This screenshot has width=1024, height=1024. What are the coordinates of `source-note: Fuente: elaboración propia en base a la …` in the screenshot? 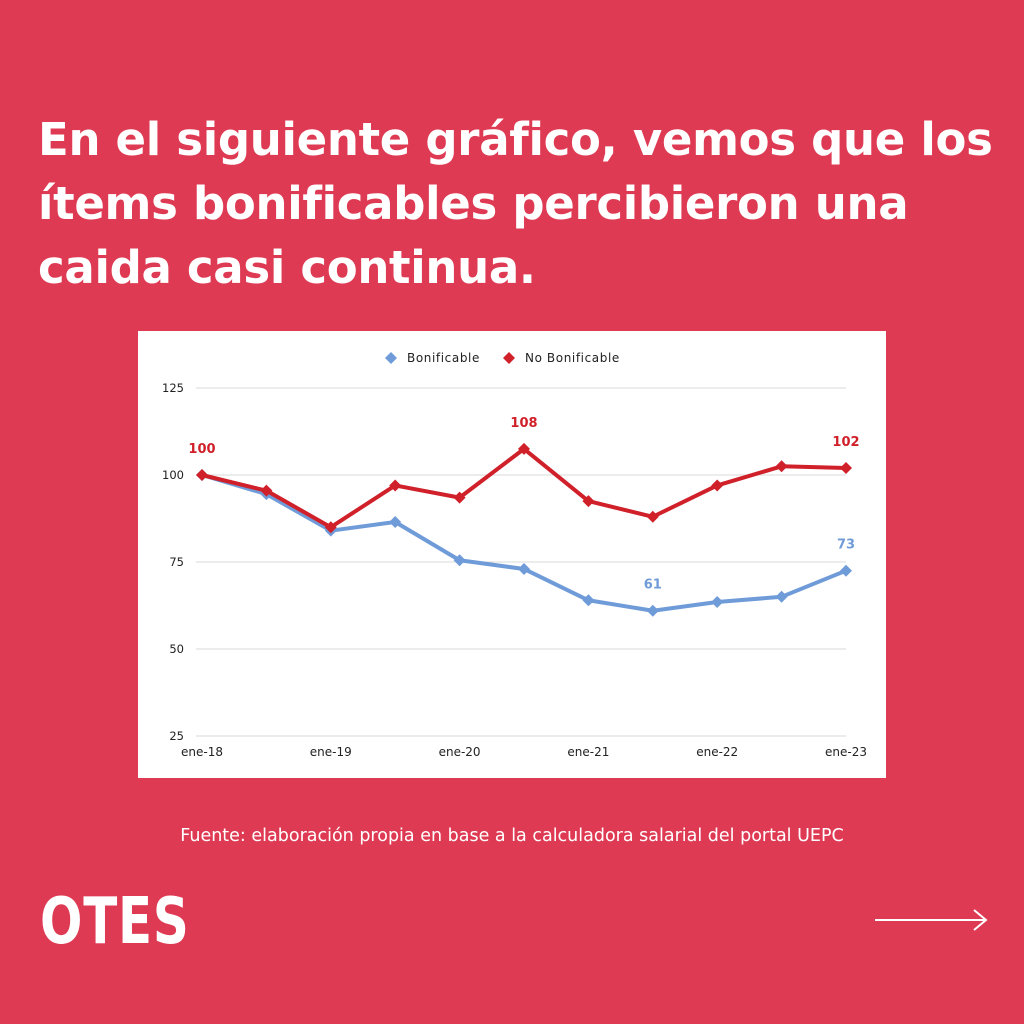 It's located at (512, 836).